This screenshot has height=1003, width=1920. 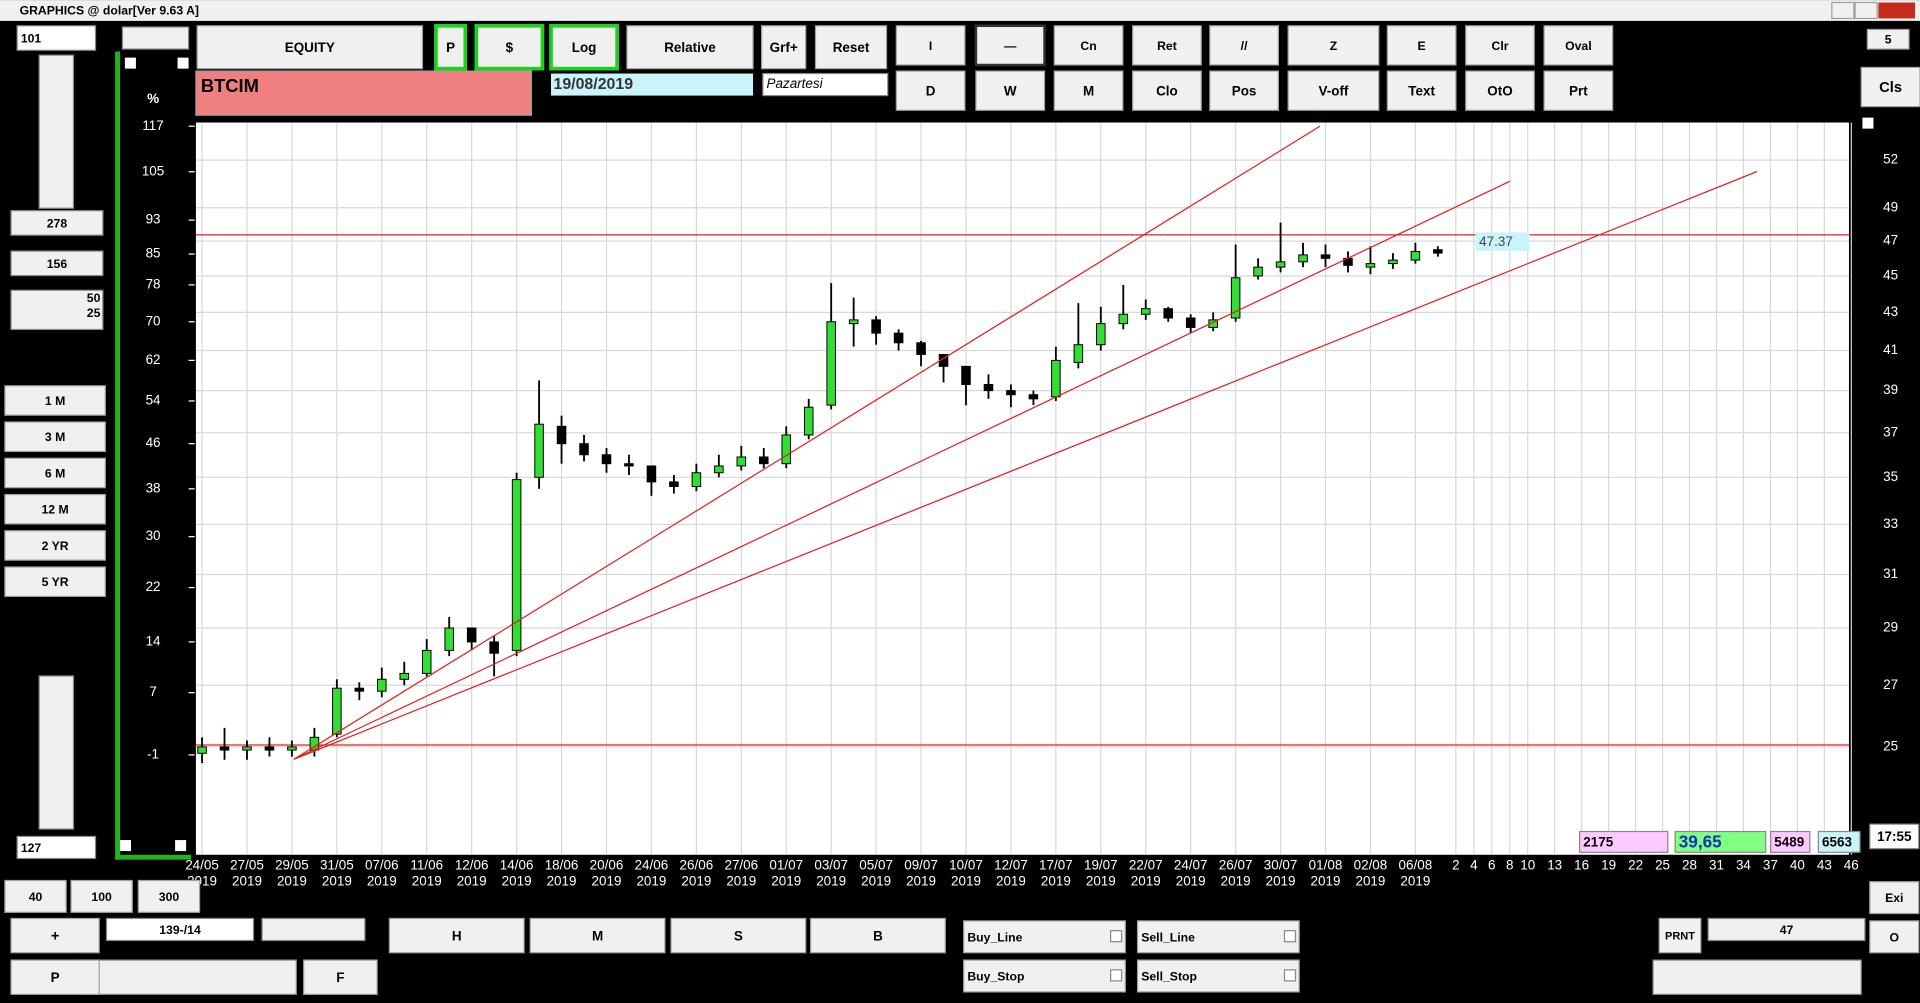 What do you see at coordinates (153, 400) in the screenshot?
I see `y2-tick-label: 54` at bounding box center [153, 400].